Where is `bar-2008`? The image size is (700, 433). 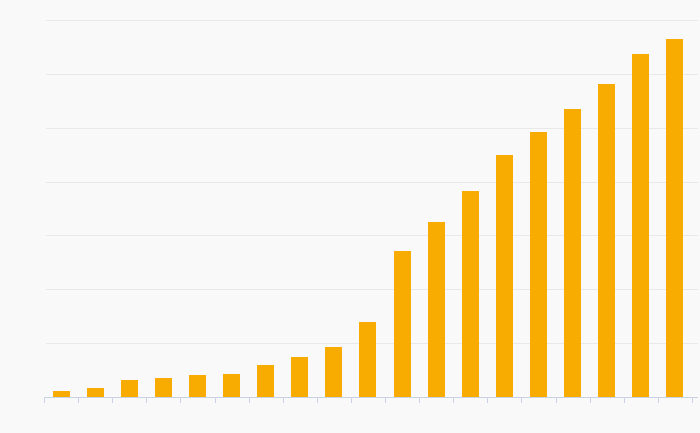 bar-2008 is located at coordinates (265, 381).